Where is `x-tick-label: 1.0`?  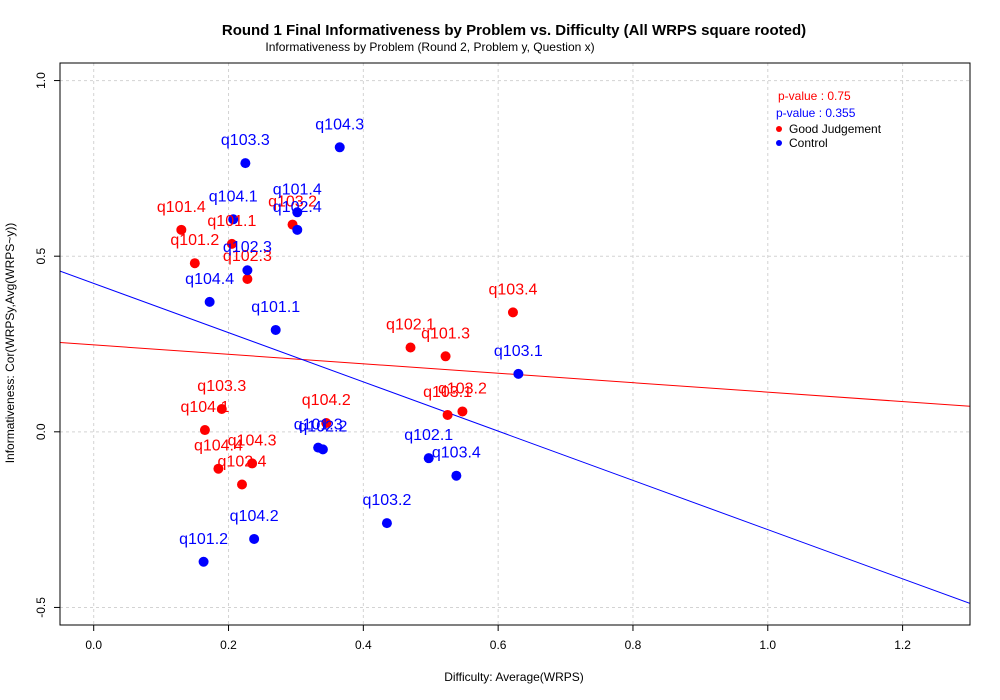
x-tick-label: 1.0 is located at coordinates (767, 645).